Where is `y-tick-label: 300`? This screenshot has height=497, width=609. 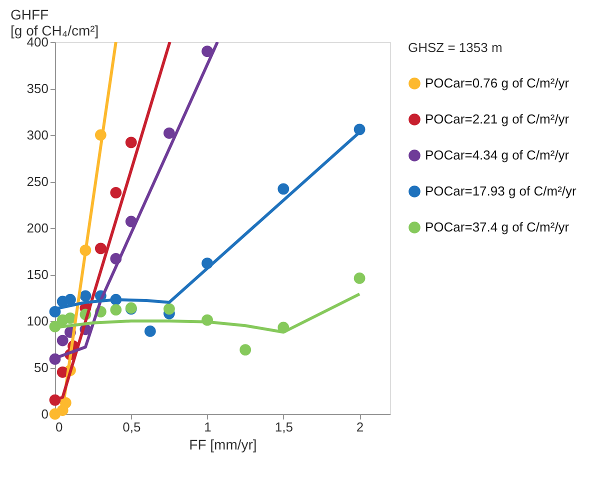 y-tick-label: 300 is located at coordinates (37, 135).